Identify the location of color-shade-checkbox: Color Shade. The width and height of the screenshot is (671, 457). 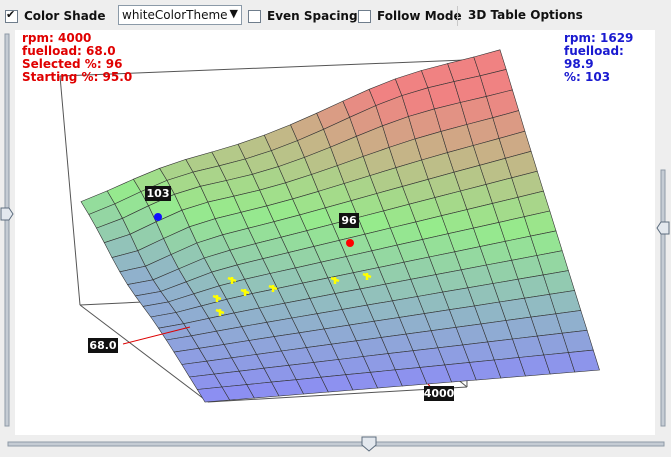
(55, 16).